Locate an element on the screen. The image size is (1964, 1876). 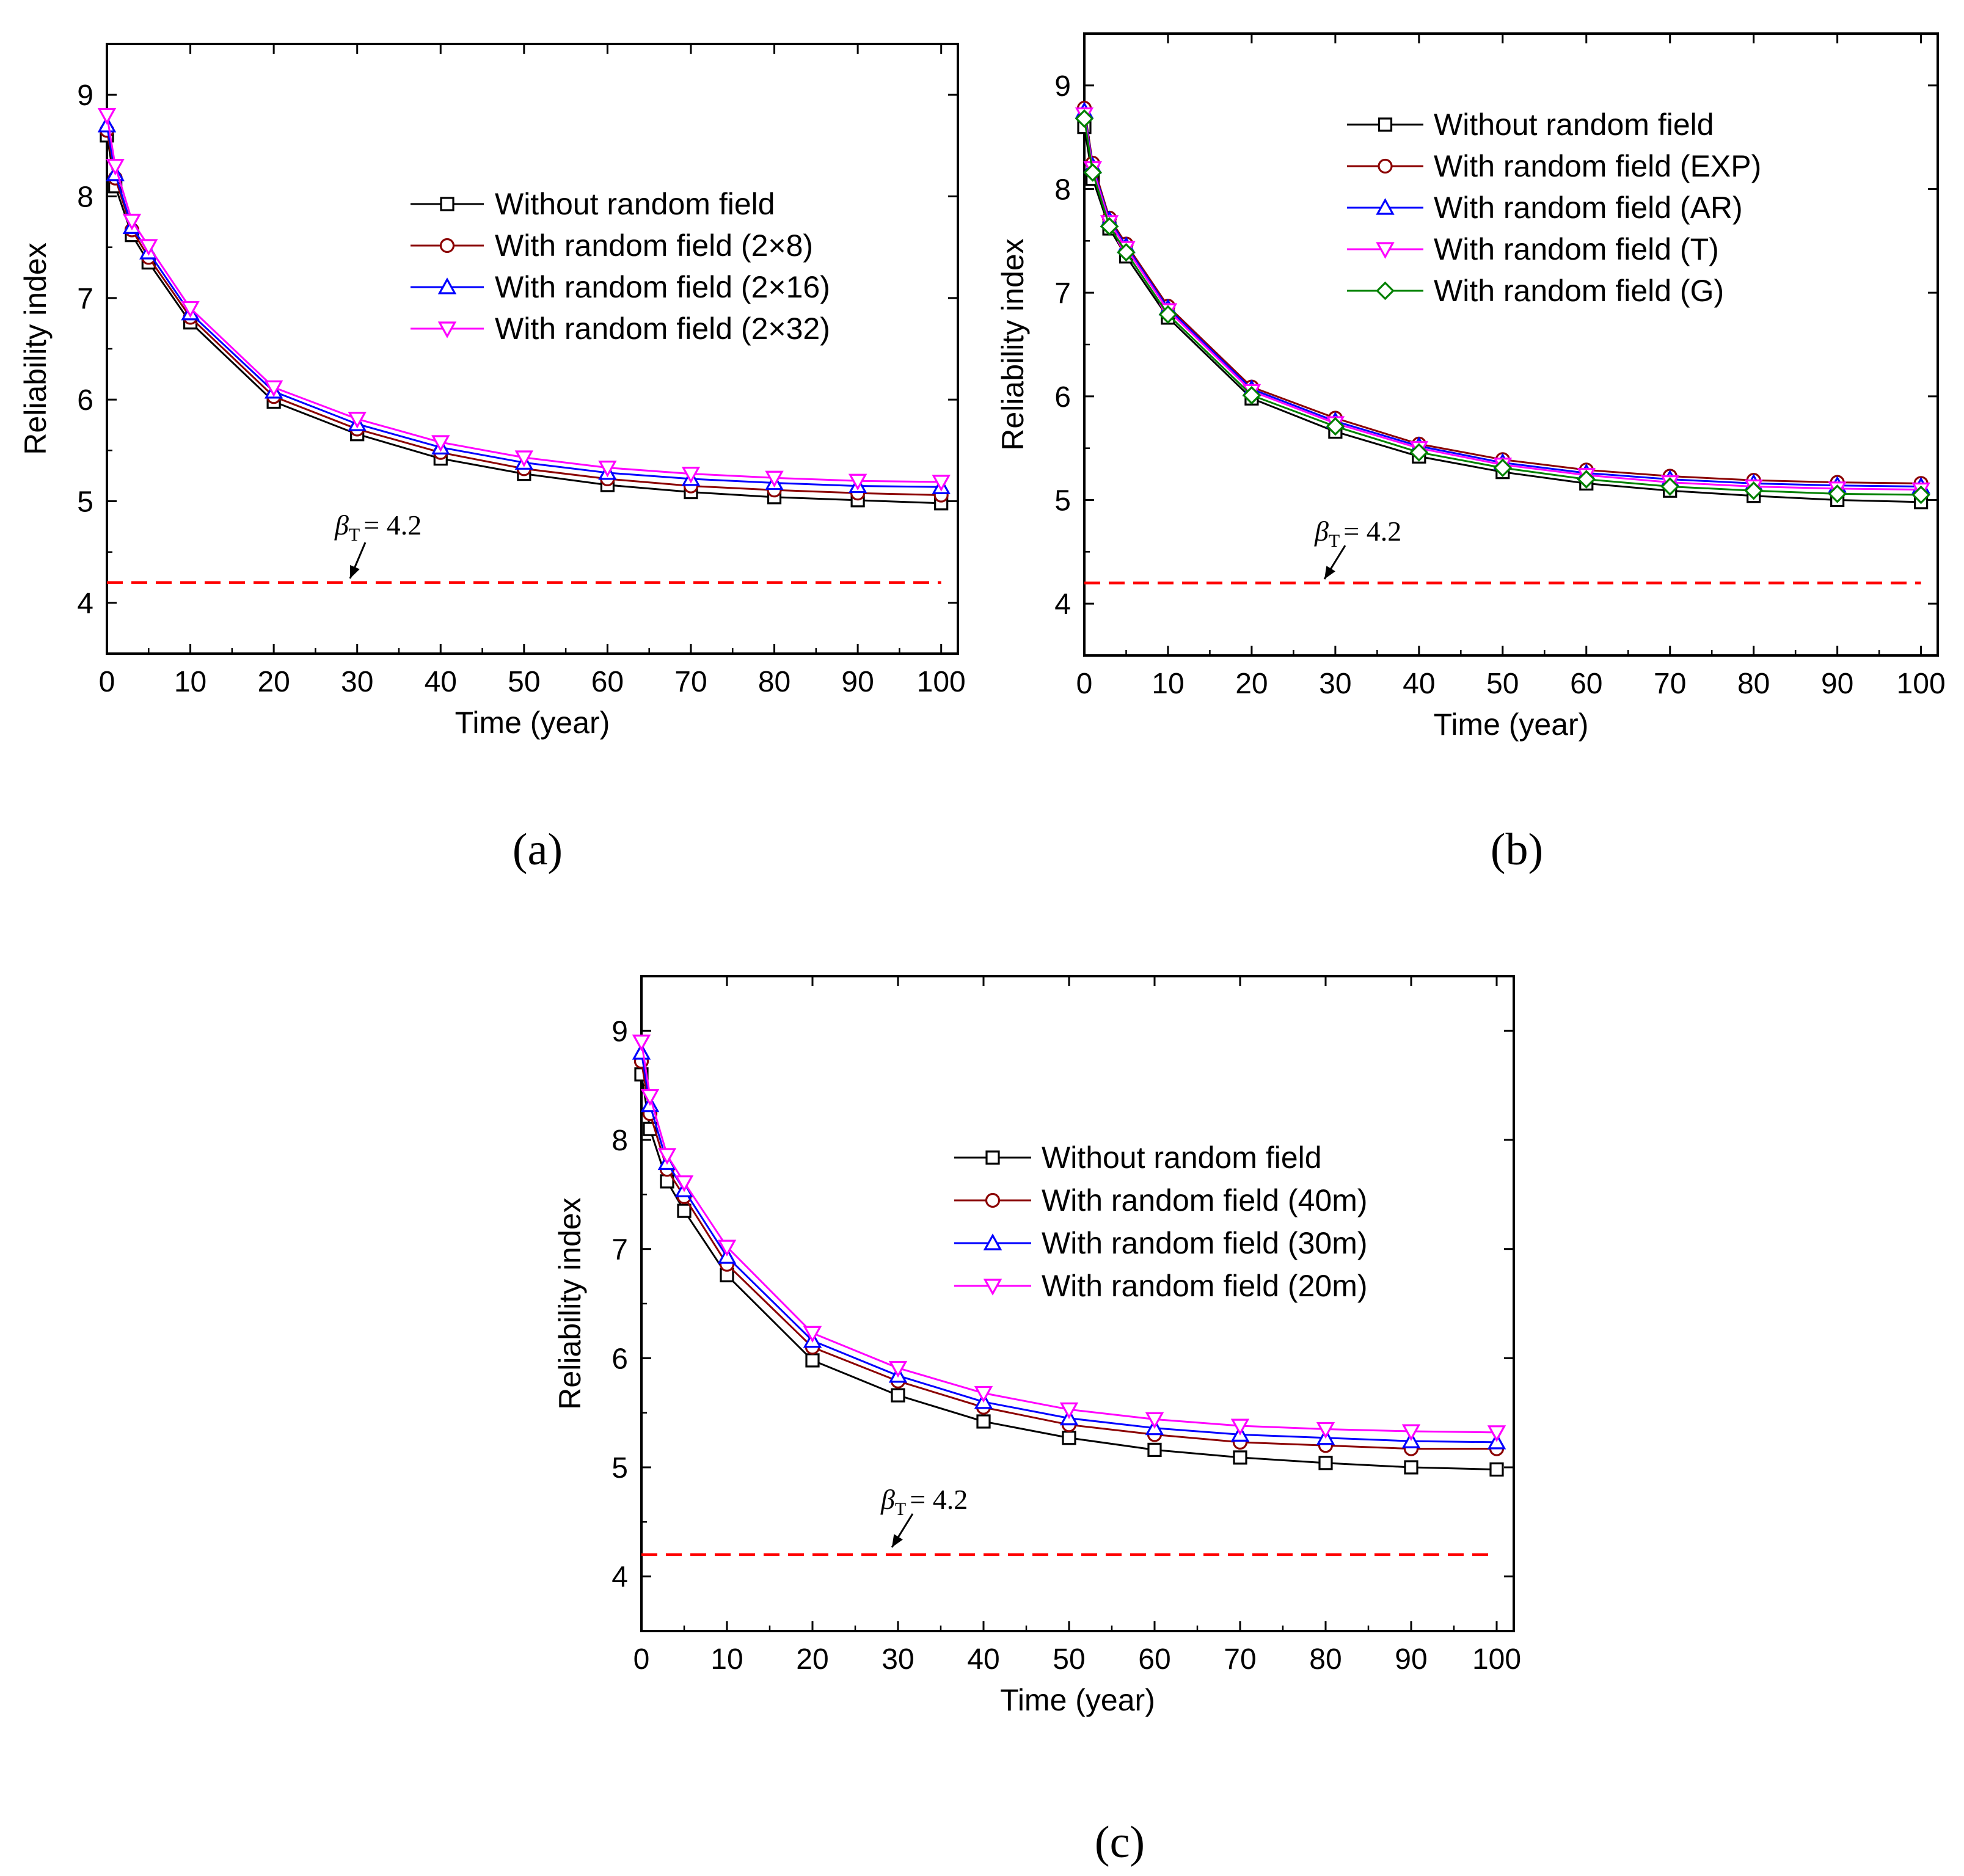
y-tick-label: 6 is located at coordinates (85, 400).